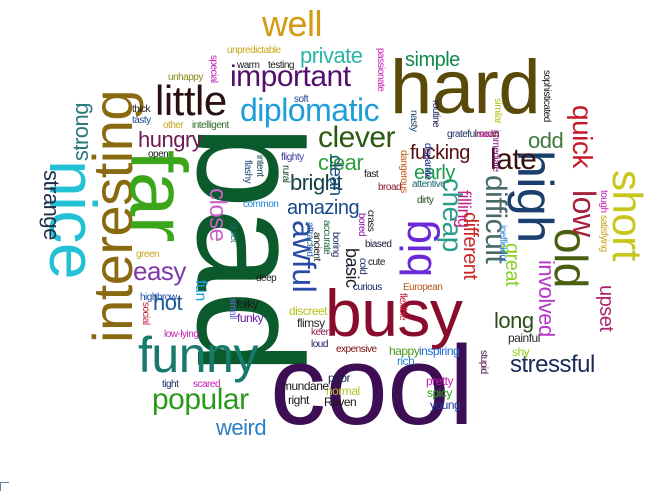 This screenshot has width=672, height=492. I want to click on word-involved: involved, so click(546, 298).